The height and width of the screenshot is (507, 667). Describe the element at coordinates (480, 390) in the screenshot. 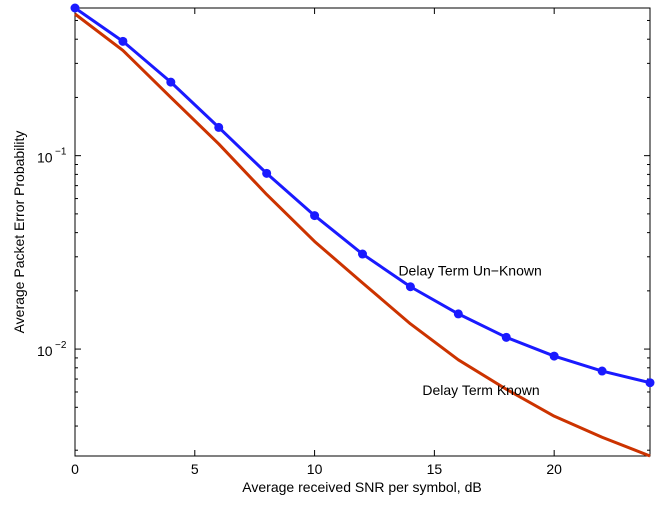

I see `annotation-delay-term-known: Delay Term Known` at that location.